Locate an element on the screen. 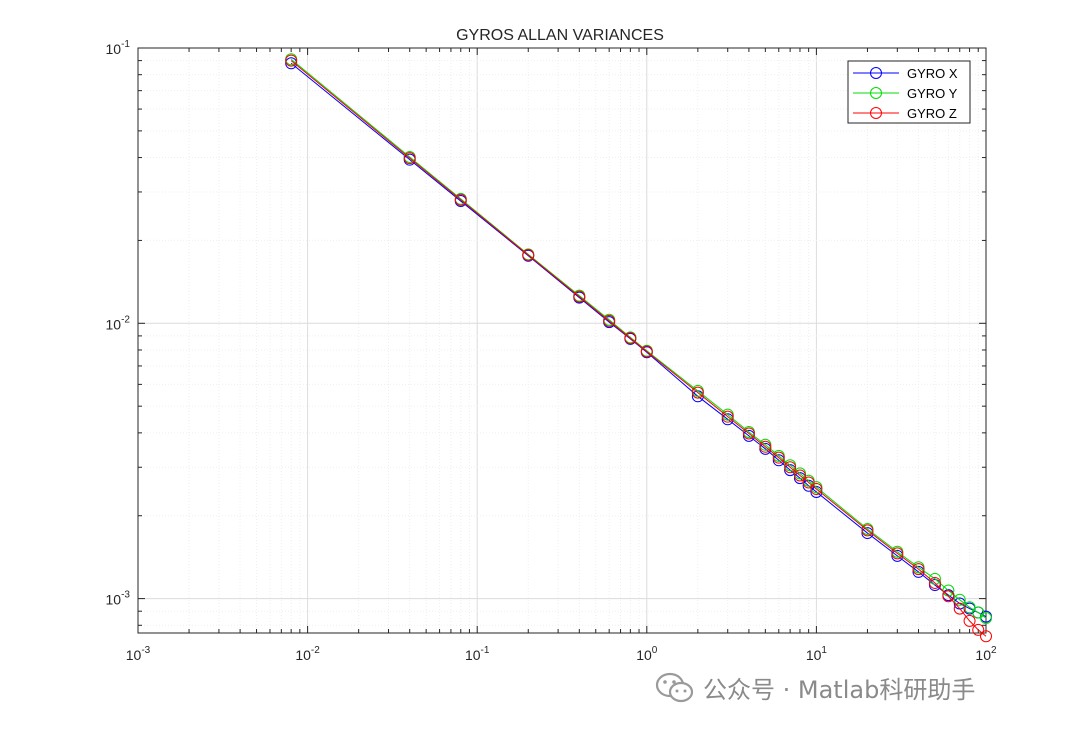 The height and width of the screenshot is (731, 1080). legend-label: GYRO Y is located at coordinates (932, 93).